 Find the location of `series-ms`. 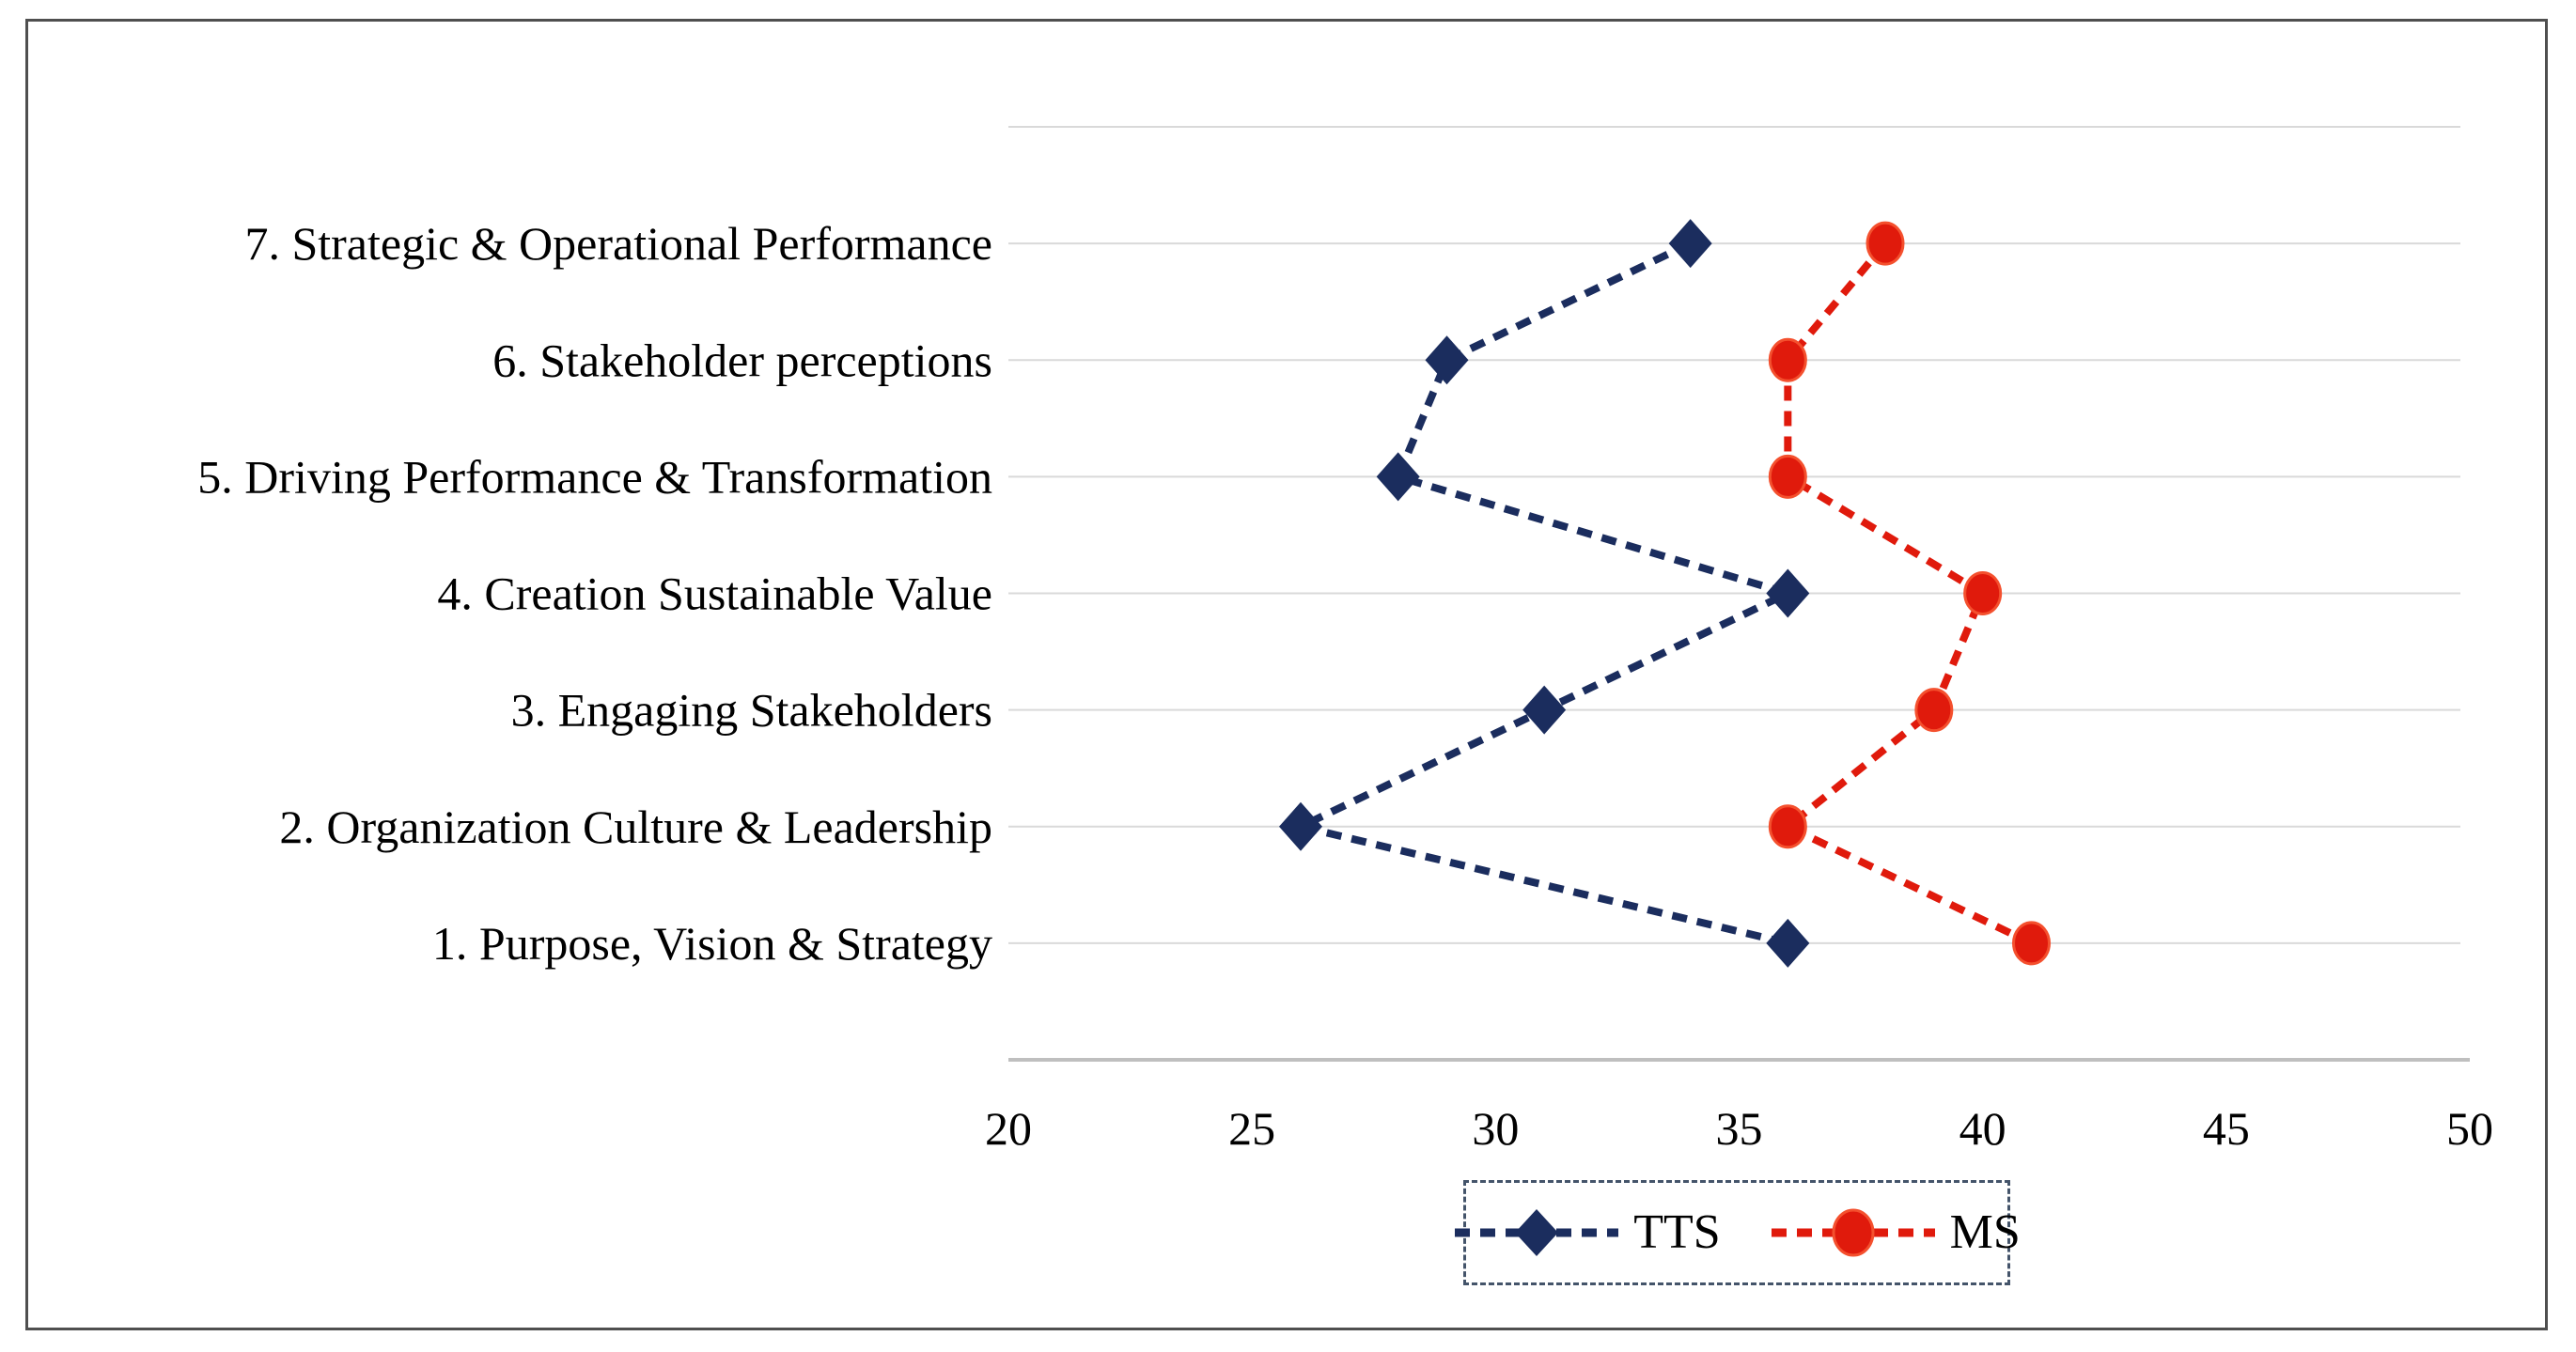

series-ms is located at coordinates (1909, 593).